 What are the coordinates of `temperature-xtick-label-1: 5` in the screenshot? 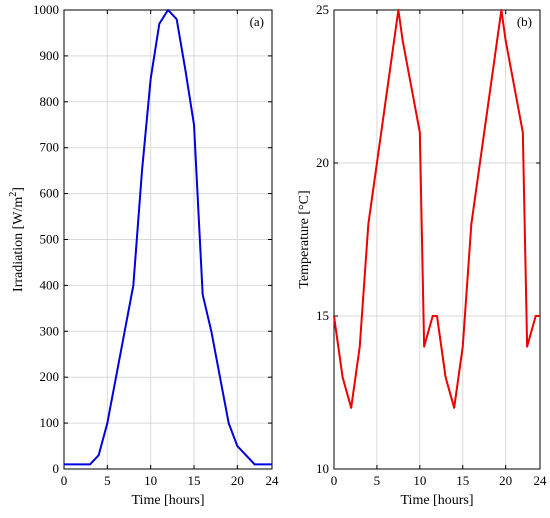 It's located at (377, 480).